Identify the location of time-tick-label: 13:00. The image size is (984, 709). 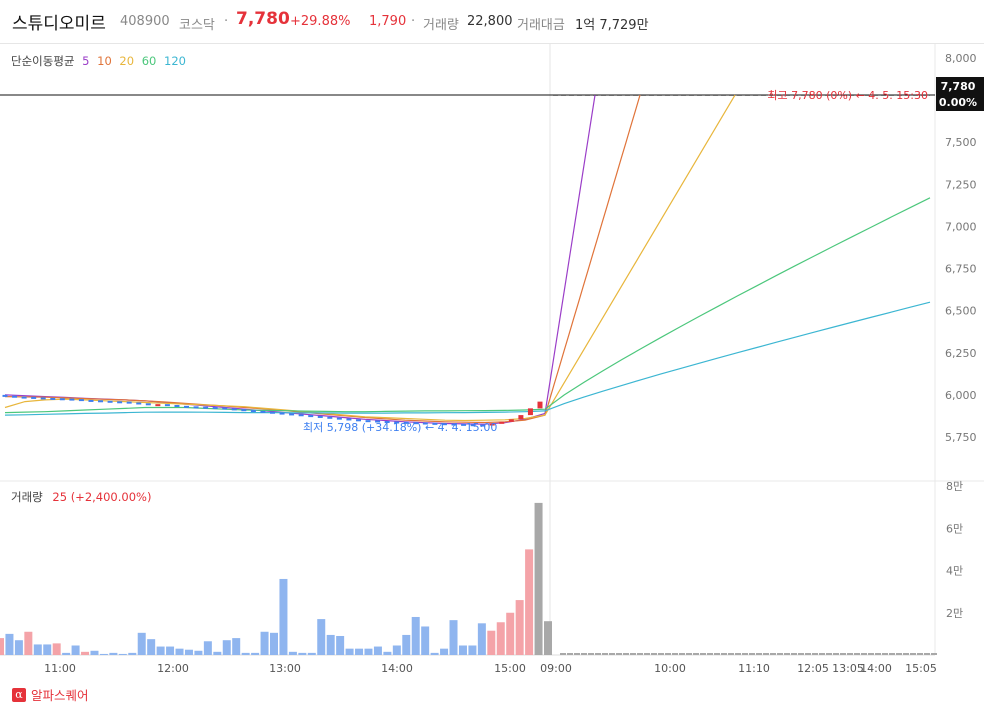
(285, 668).